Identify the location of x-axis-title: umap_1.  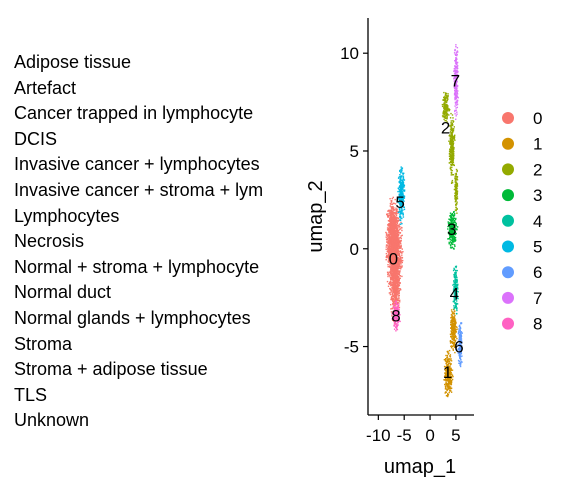
(420, 467).